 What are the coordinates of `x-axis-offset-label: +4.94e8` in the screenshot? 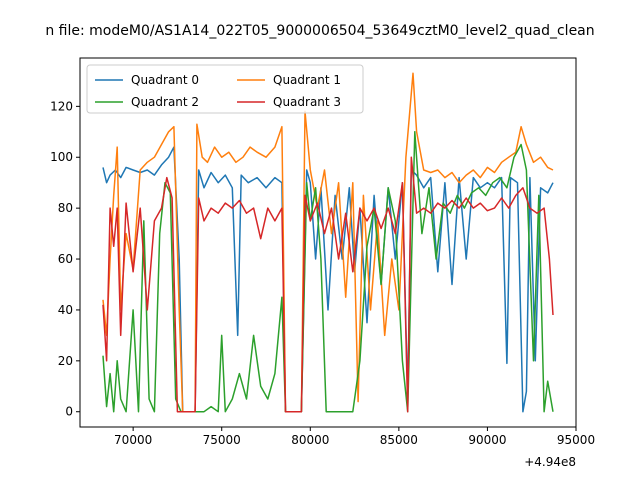 It's located at (550, 462).